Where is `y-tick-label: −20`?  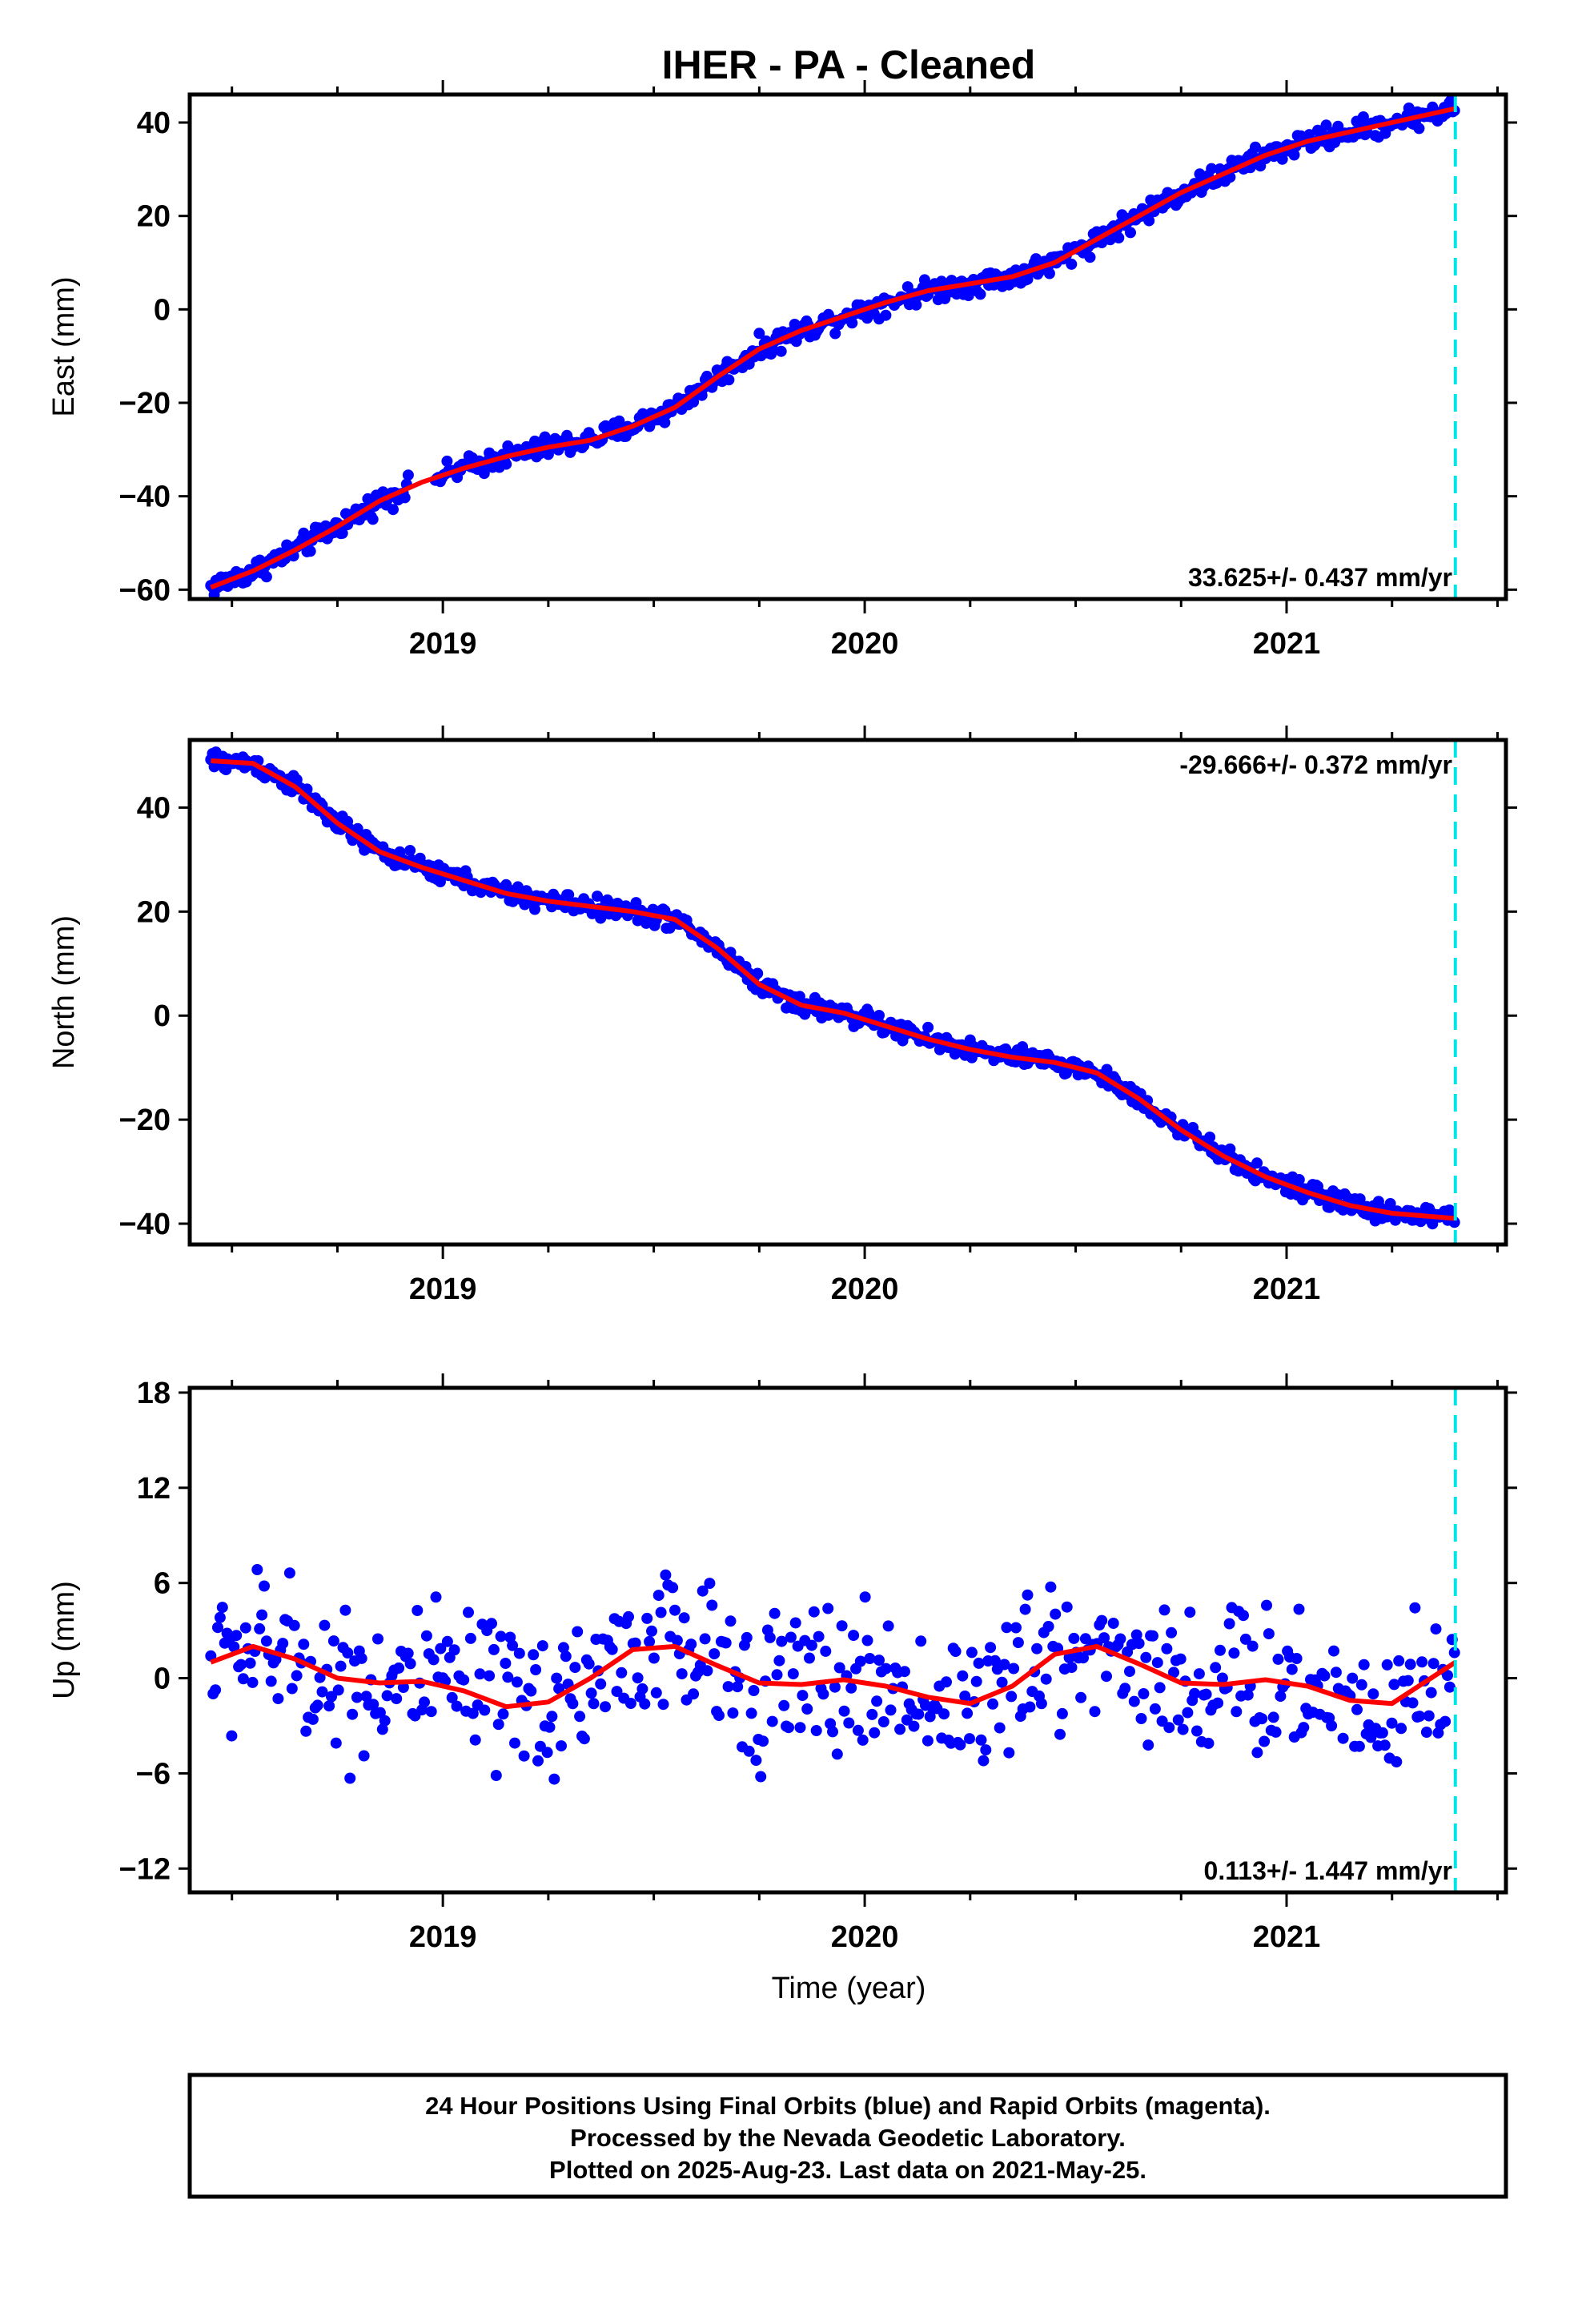
y-tick-label: −20 is located at coordinates (145, 403).